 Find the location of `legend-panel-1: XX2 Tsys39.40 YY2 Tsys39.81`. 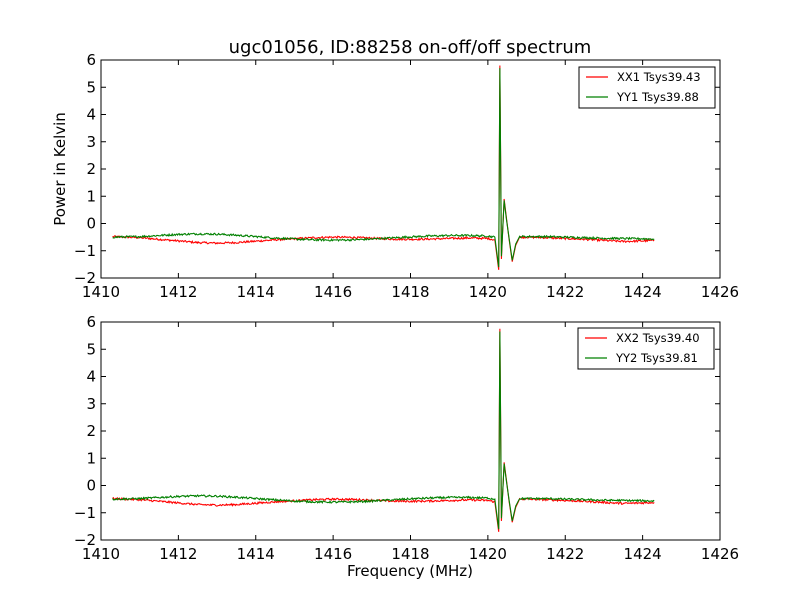

legend-panel-1: XX2 Tsys39.40 YY2 Tsys39.81 is located at coordinates (646, 348).